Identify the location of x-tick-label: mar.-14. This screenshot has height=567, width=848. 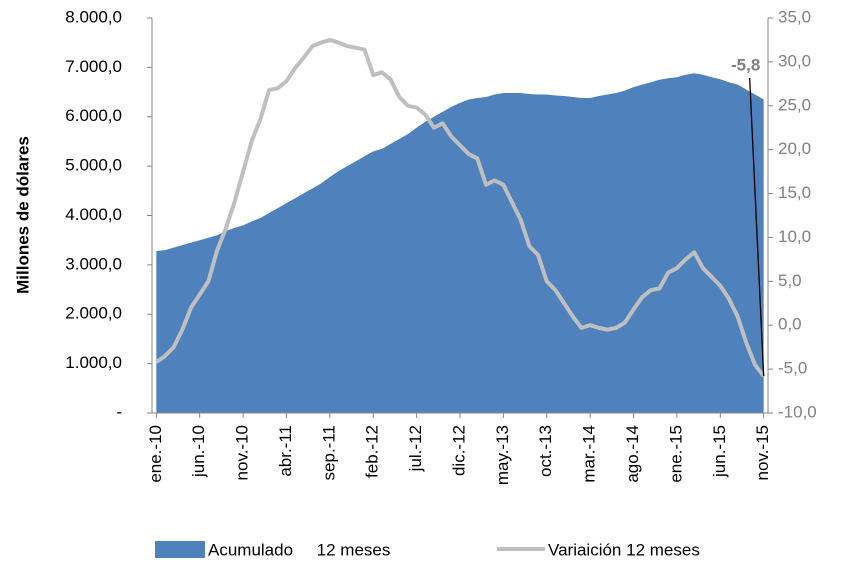
(589, 454).